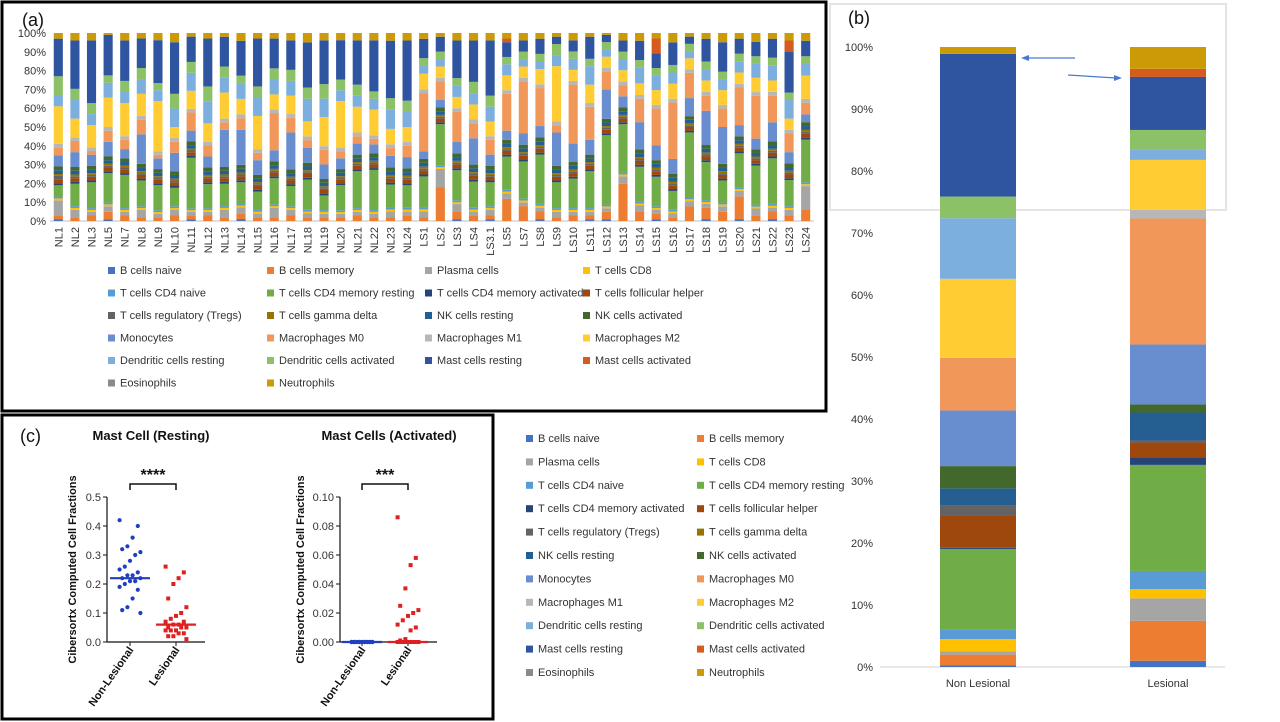  I want to click on panel-a-bar-ls11-b-cells-naive, so click(590, 220).